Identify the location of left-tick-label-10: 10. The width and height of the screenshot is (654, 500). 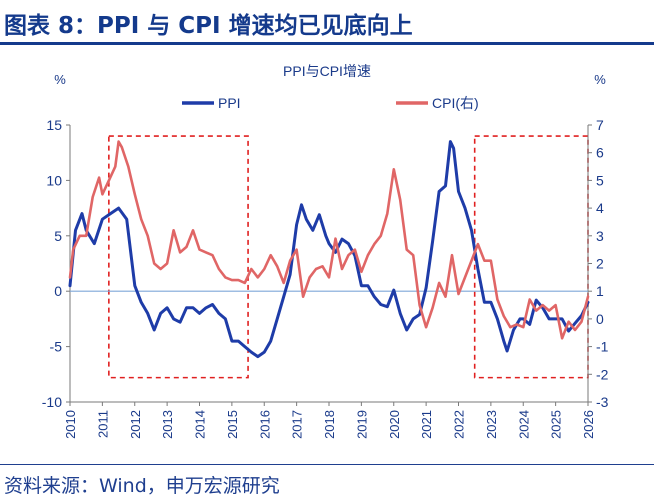
(54, 180).